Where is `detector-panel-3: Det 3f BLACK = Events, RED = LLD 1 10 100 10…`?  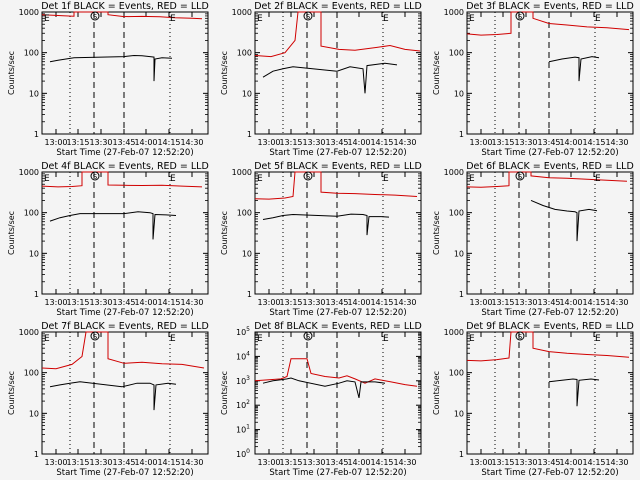
detector-panel-3: Det 3f BLACK = Events, RED = LLD 1 10 100 10… is located at coordinates (533, 79).